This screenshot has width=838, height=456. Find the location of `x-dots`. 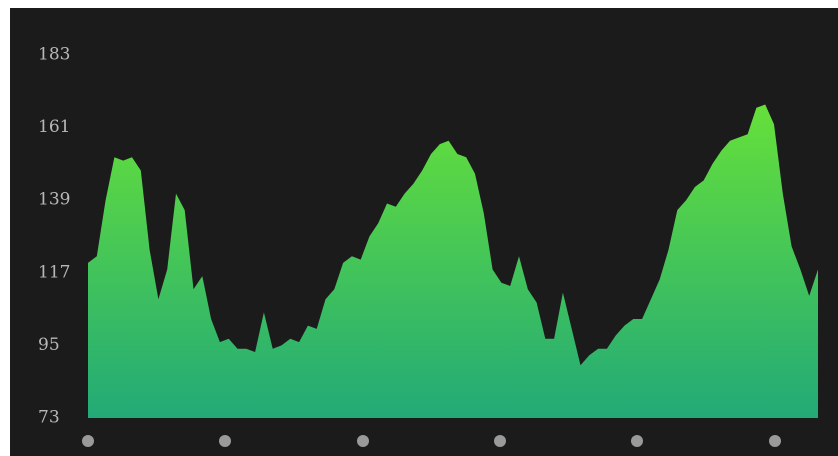

x-dots is located at coordinates (431, 441).